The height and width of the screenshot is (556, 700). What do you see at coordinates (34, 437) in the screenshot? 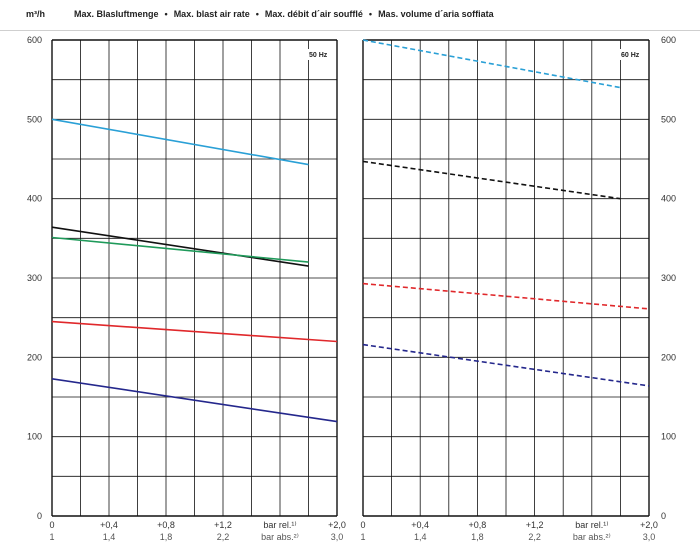
I see `y-tick-label-50hz: 100` at bounding box center [34, 437].